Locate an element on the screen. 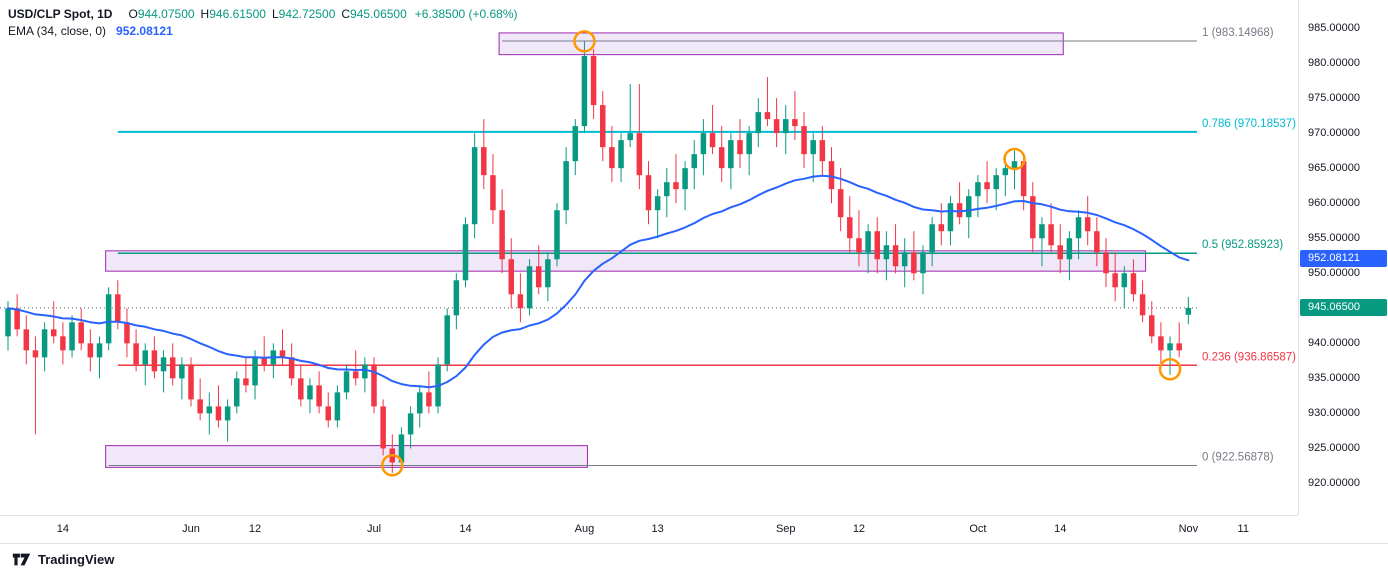 This screenshot has height=575, width=1388. fib-label: 0.786 (970.18537) is located at coordinates (1249, 124).